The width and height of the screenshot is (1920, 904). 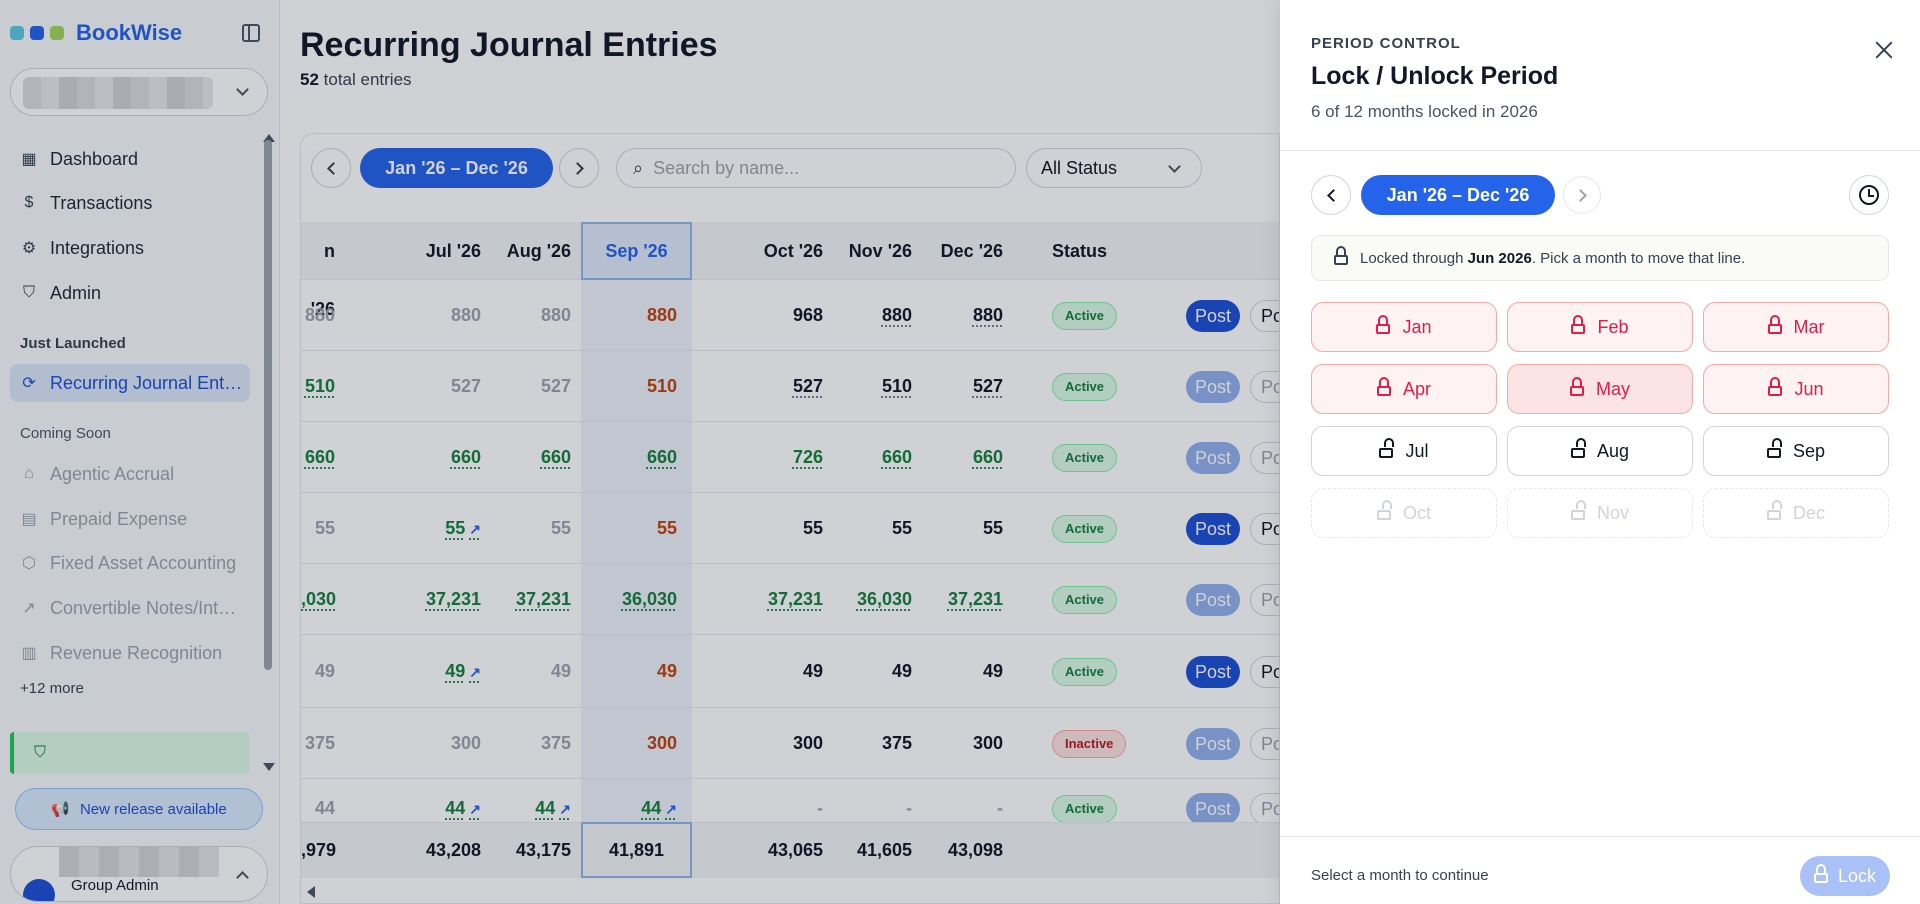 I want to click on search-input, so click(x=818, y=168).